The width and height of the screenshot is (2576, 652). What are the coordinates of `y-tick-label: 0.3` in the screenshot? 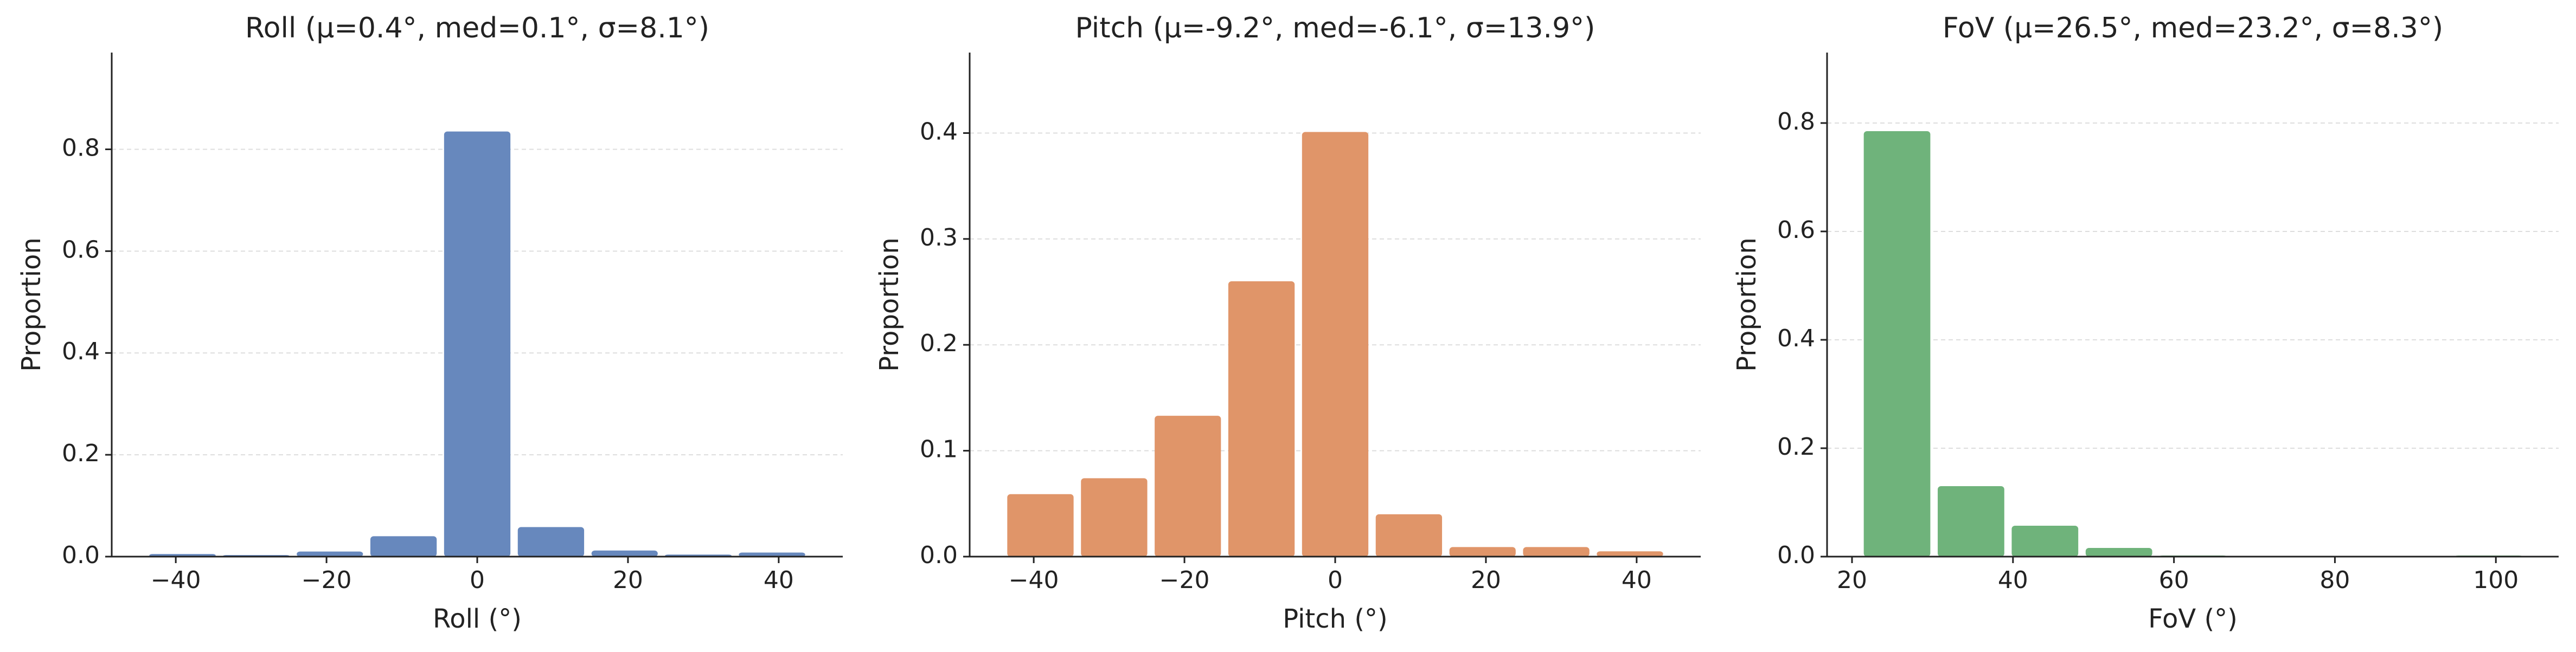 It's located at (939, 237).